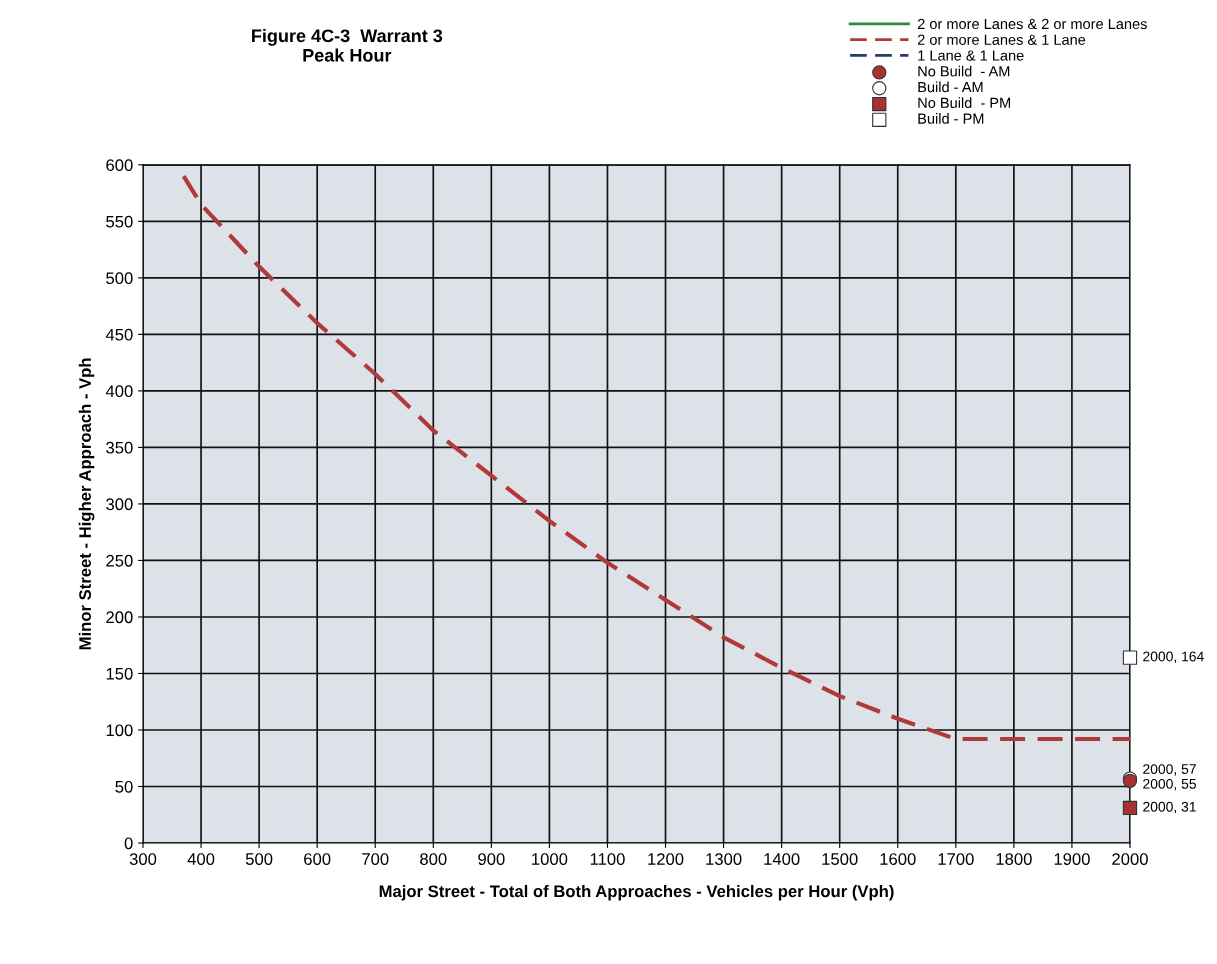 The height and width of the screenshot is (964, 1217). What do you see at coordinates (259, 859) in the screenshot?
I see `x-tick-label: 500` at bounding box center [259, 859].